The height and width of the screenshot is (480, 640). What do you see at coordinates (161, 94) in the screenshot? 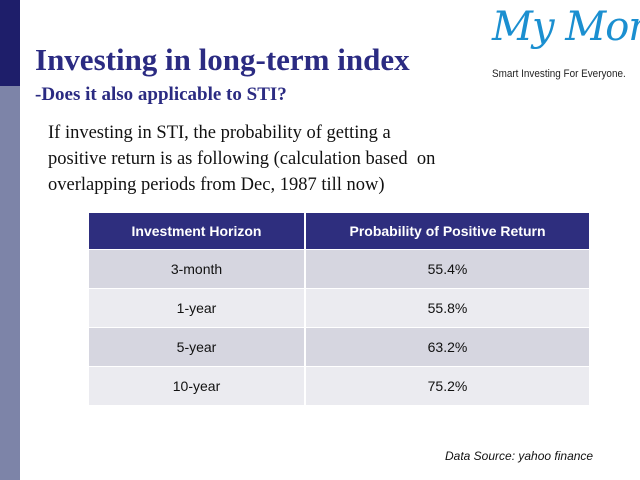
I see `subtitle: -Does it also applicable to STI?` at bounding box center [161, 94].